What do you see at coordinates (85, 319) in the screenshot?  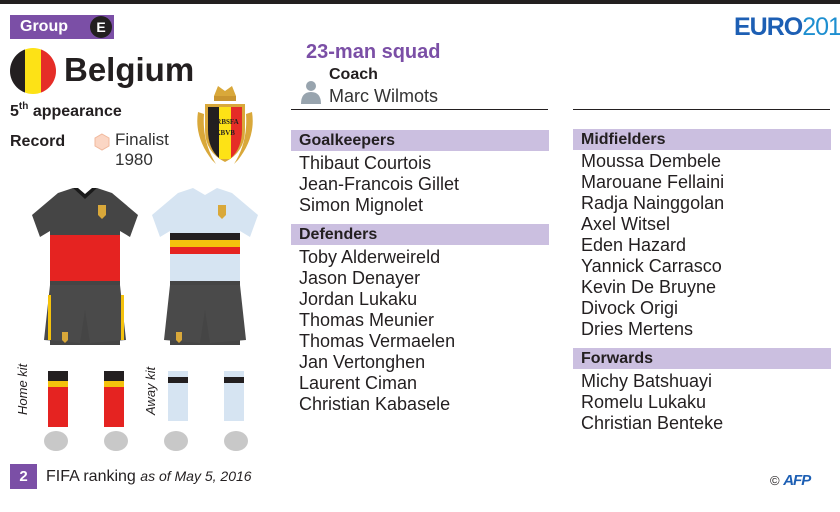 I see `home-kit-icon` at bounding box center [85, 319].